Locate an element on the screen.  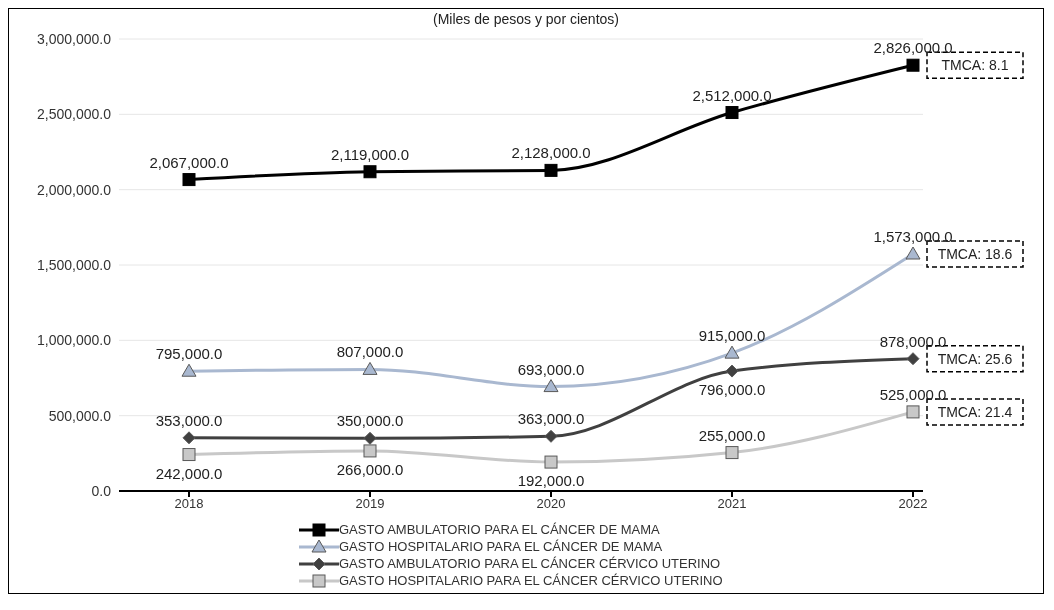
data-label: 2,119,000.0 is located at coordinates (370, 154).